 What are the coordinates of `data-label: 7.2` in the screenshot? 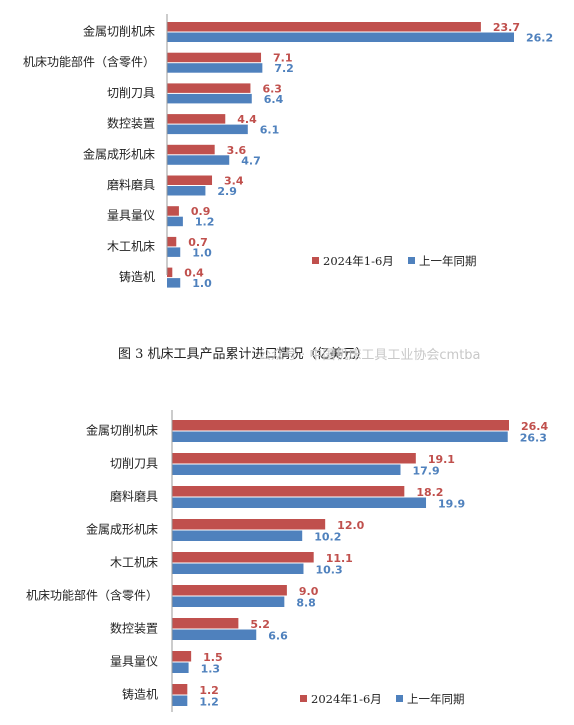 It's located at (284, 68).